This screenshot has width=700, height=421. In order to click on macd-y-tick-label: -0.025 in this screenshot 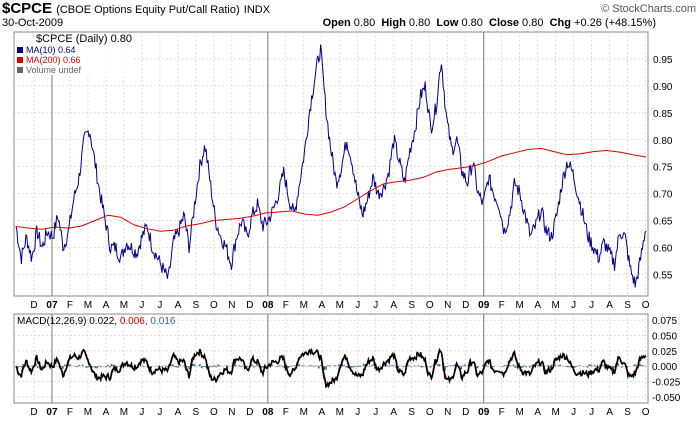, I will do `click(666, 383)`.